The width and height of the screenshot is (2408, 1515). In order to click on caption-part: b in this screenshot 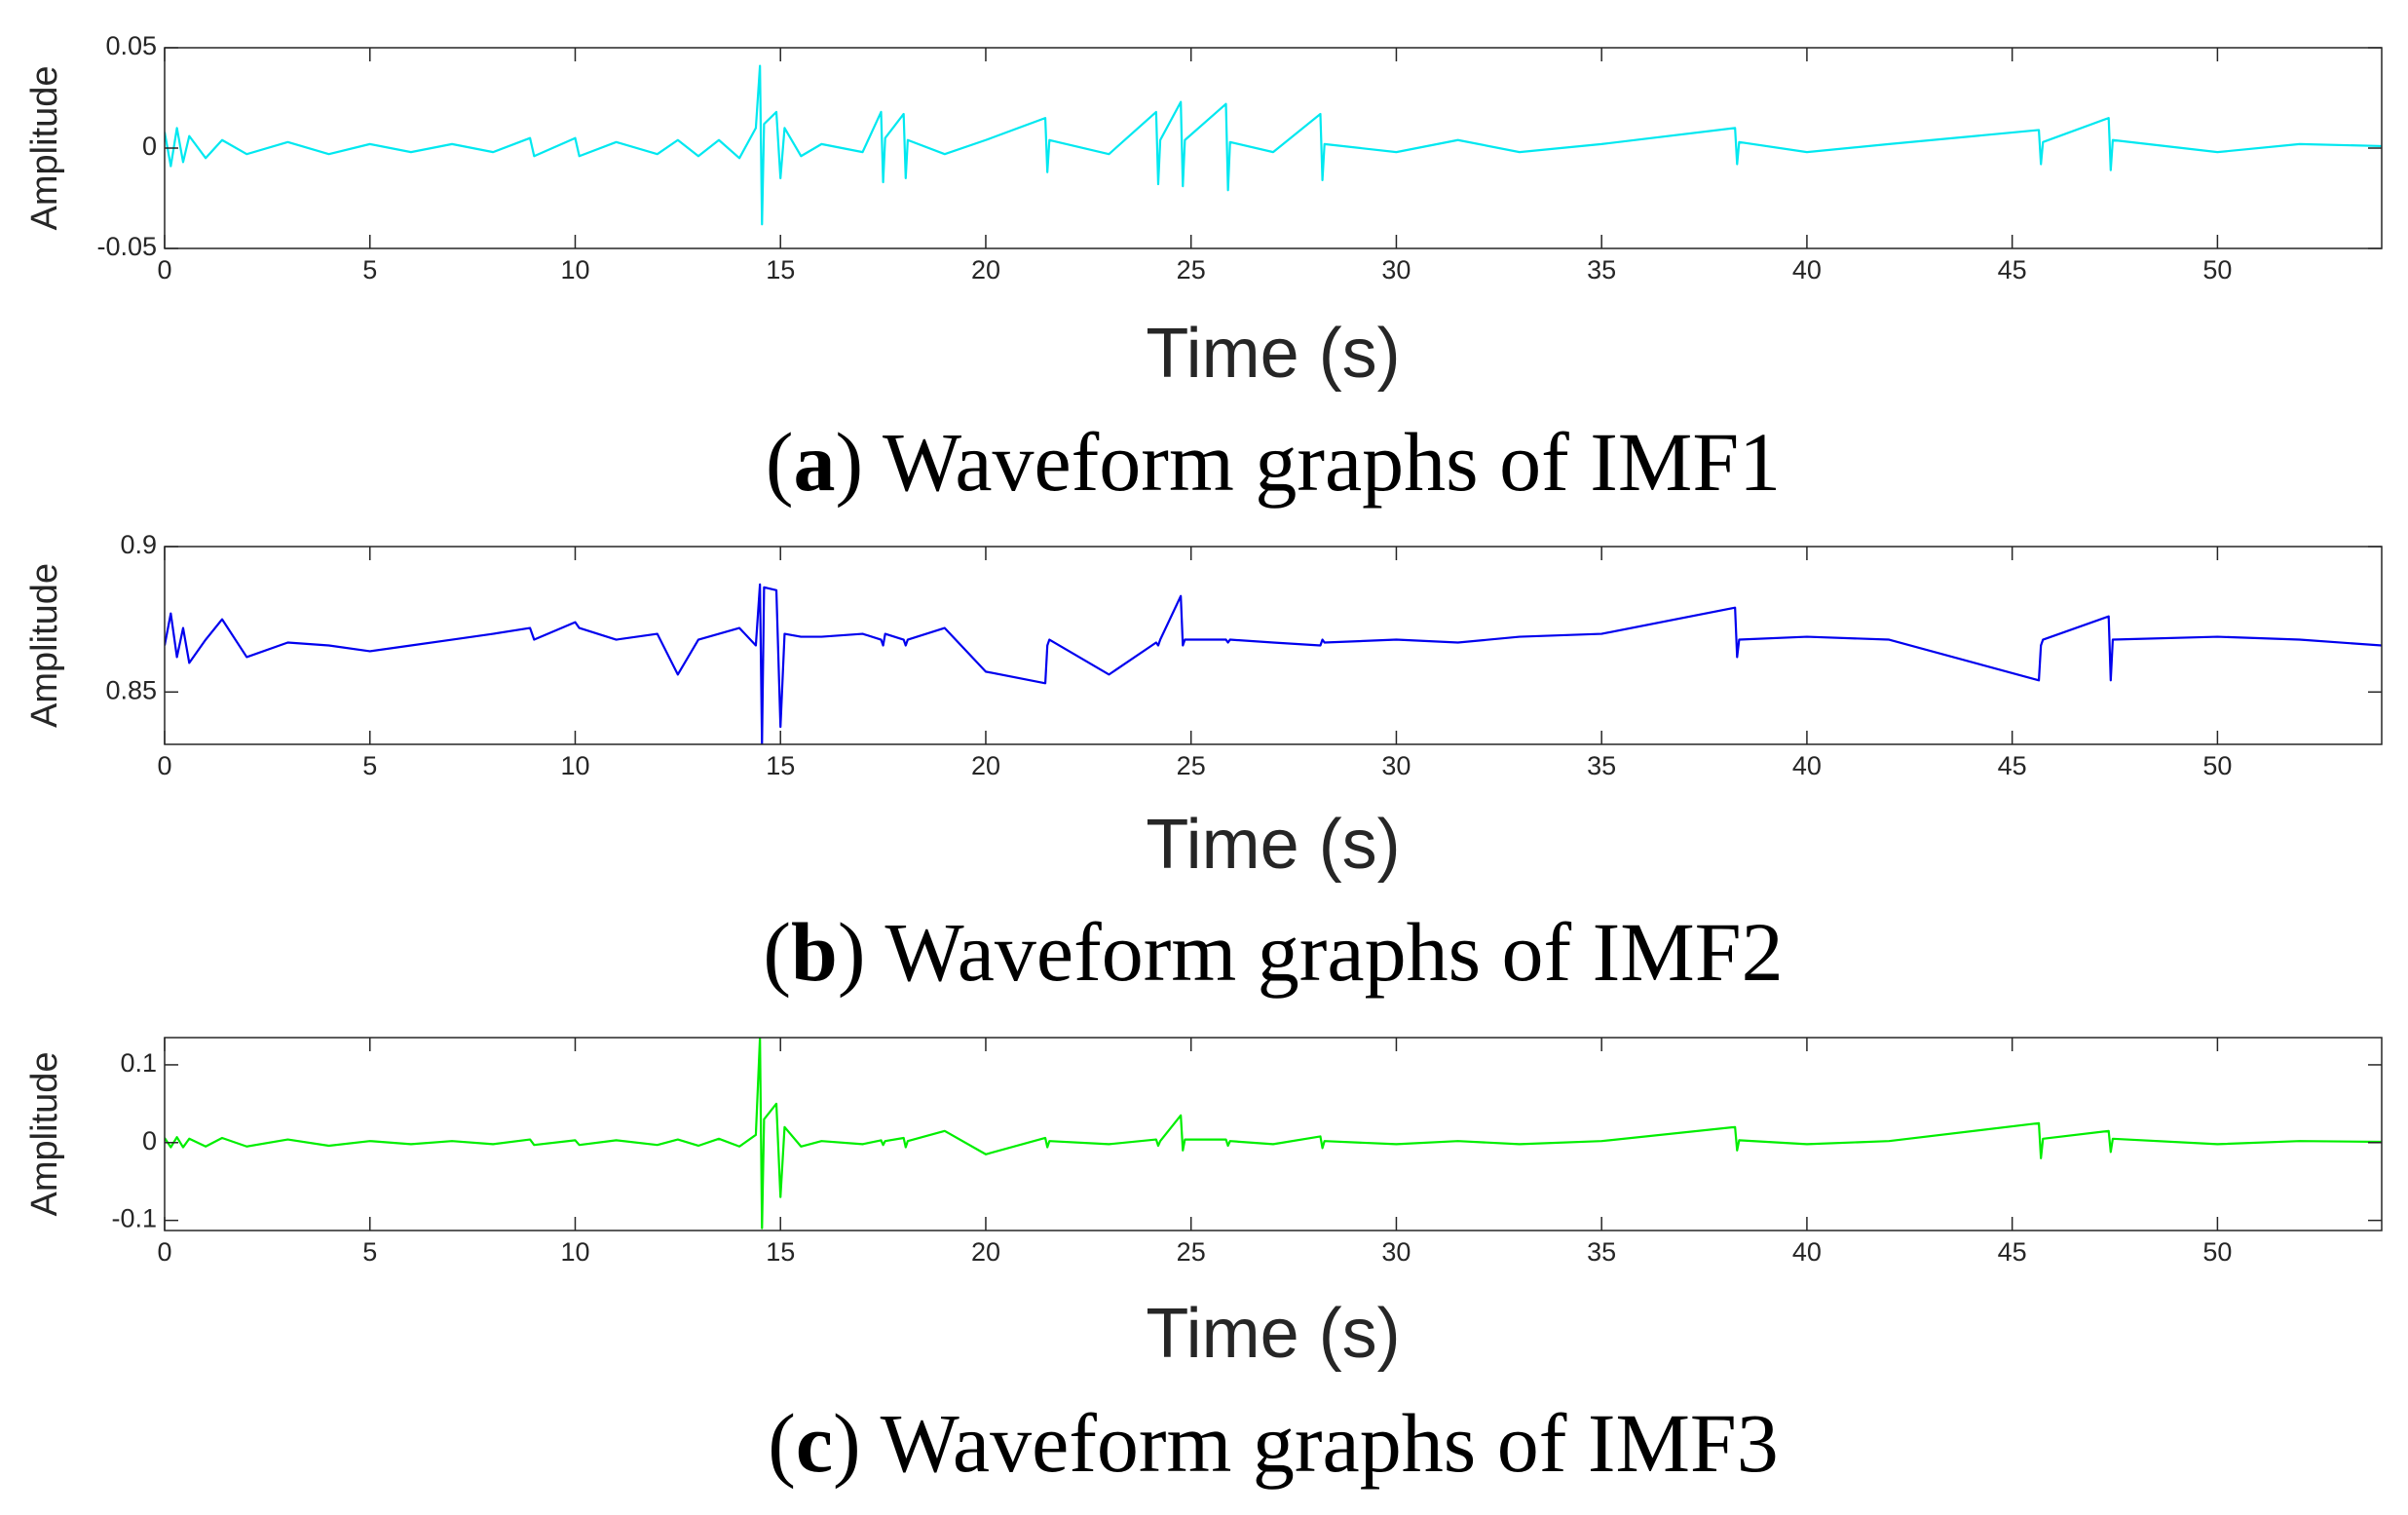, I will do `click(814, 952)`.